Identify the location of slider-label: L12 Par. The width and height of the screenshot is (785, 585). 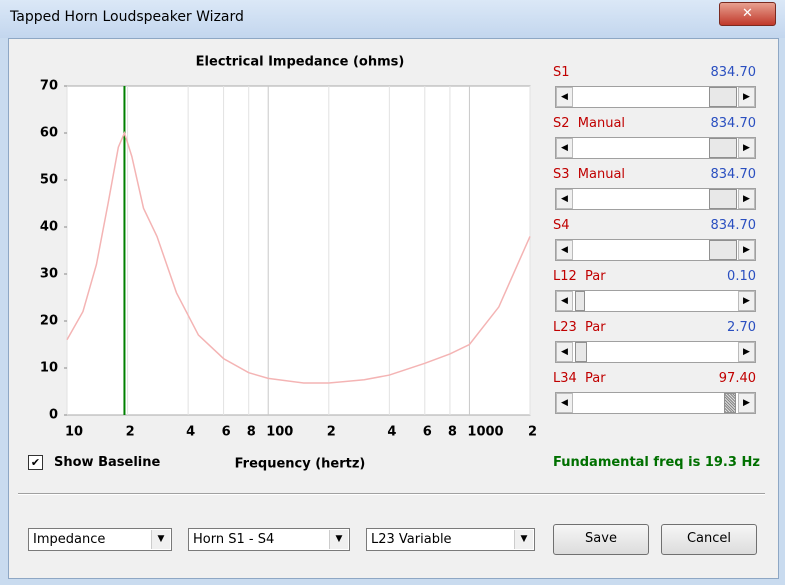
(579, 276).